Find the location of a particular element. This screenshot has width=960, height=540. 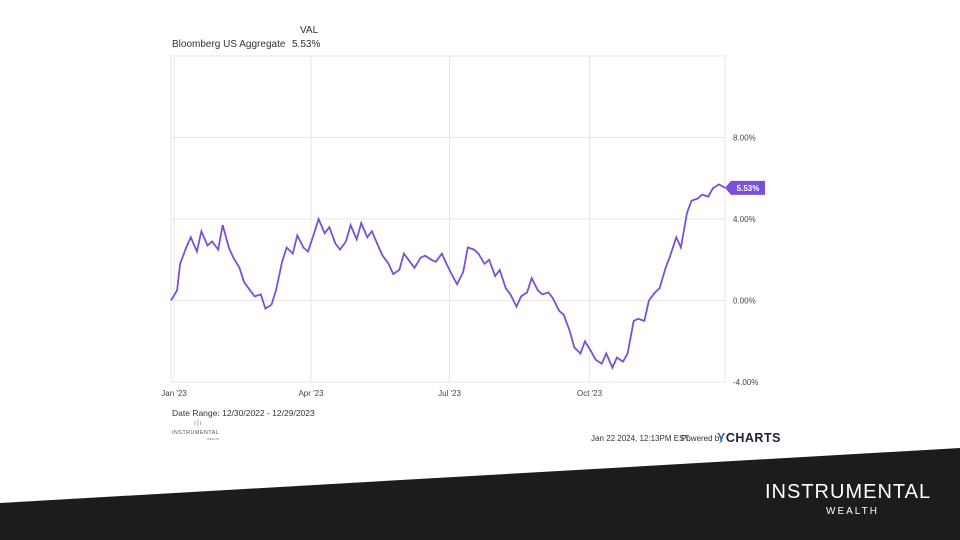

y-tick-label: 0.00% is located at coordinates (744, 301).